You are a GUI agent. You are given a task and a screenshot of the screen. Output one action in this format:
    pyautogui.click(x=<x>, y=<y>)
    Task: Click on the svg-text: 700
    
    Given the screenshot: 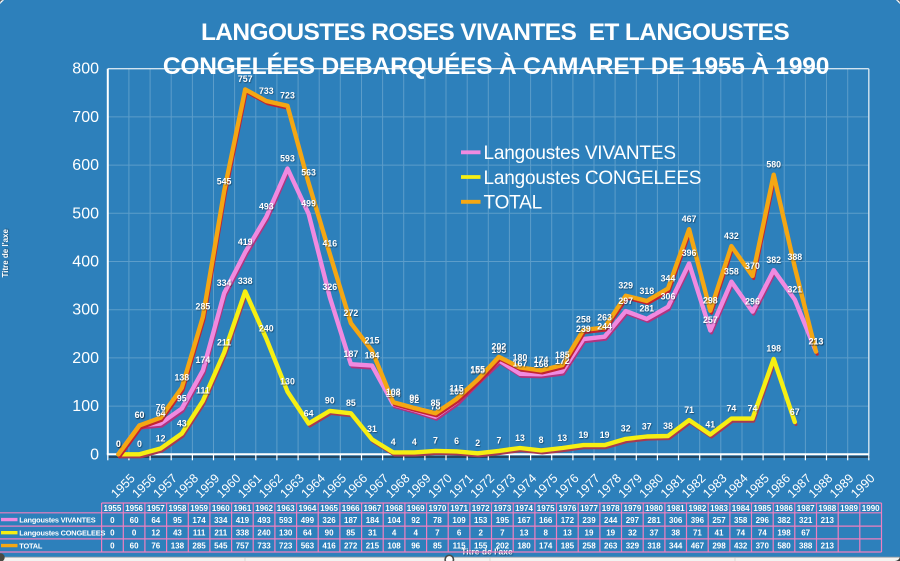 What is the action you would take?
    pyautogui.click(x=85, y=117)
    